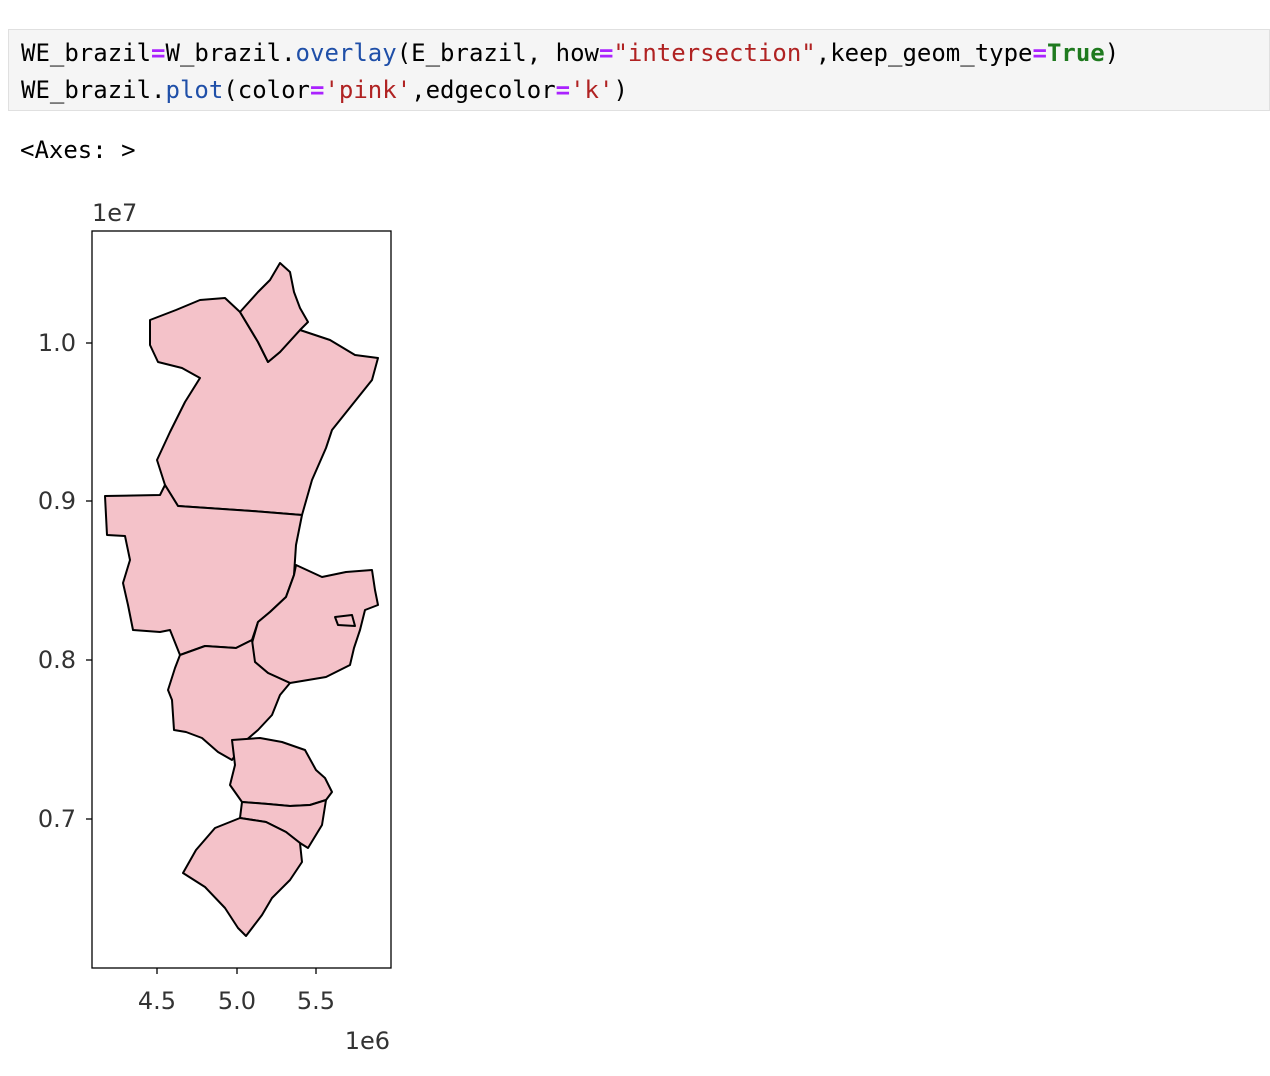  Describe the element at coordinates (86, 53) in the screenshot. I see `code-token: WE_brazil` at that location.